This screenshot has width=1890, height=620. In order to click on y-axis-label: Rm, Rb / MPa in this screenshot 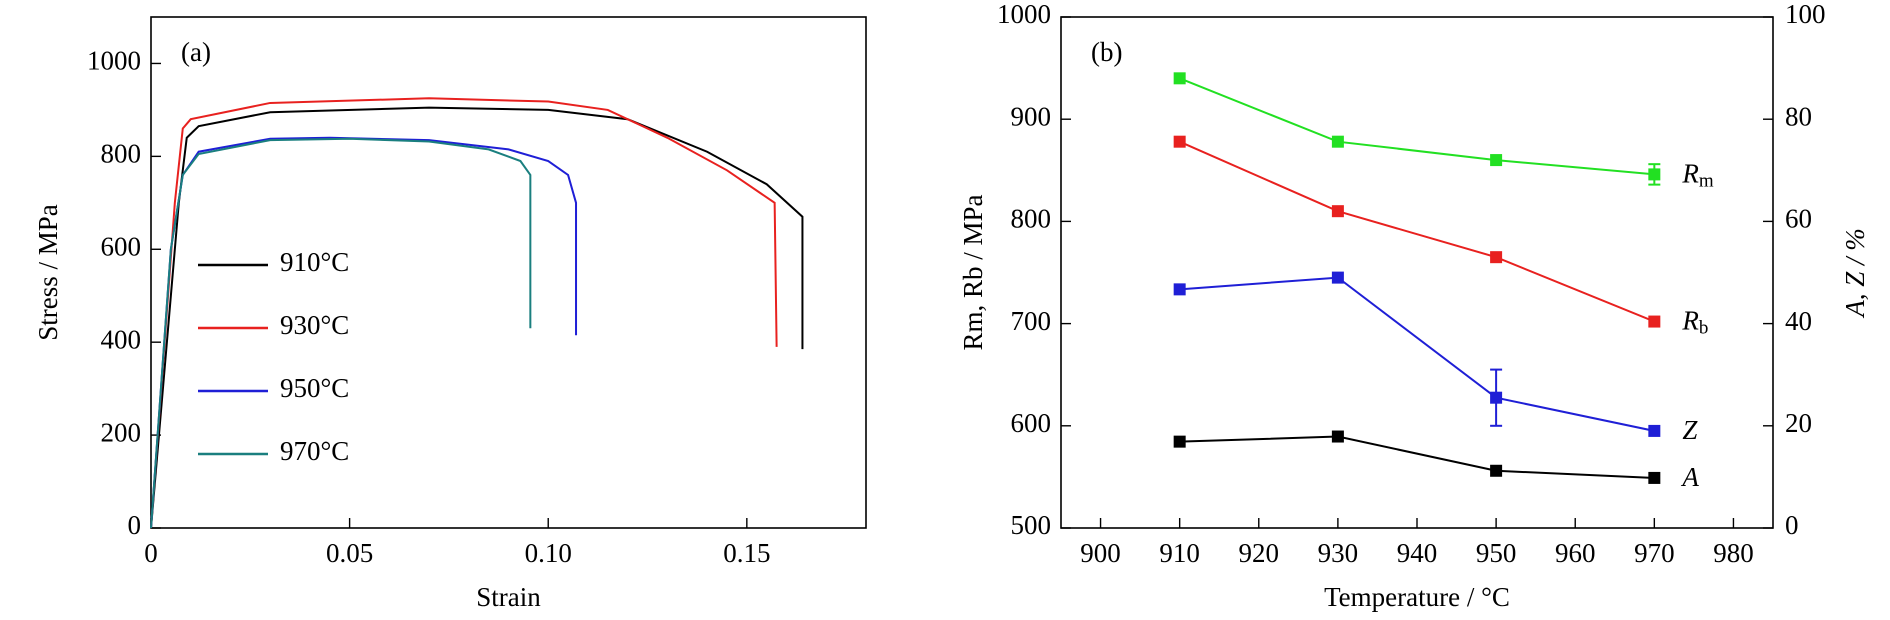, I will do `click(973, 272)`.